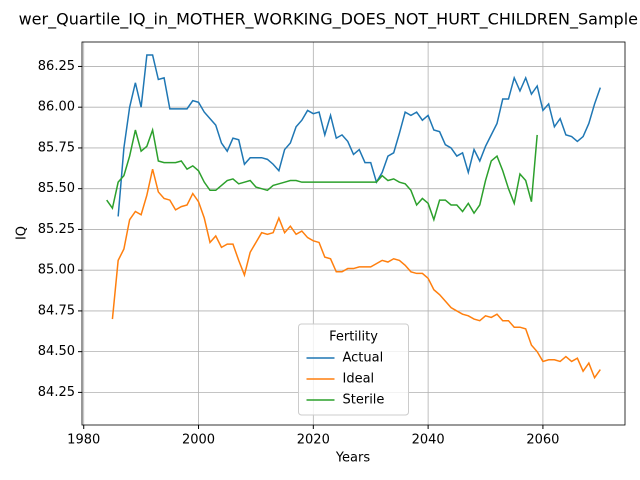 This screenshot has height=480, width=640. I want to click on y-tick-label: 85.00, so click(56, 270).